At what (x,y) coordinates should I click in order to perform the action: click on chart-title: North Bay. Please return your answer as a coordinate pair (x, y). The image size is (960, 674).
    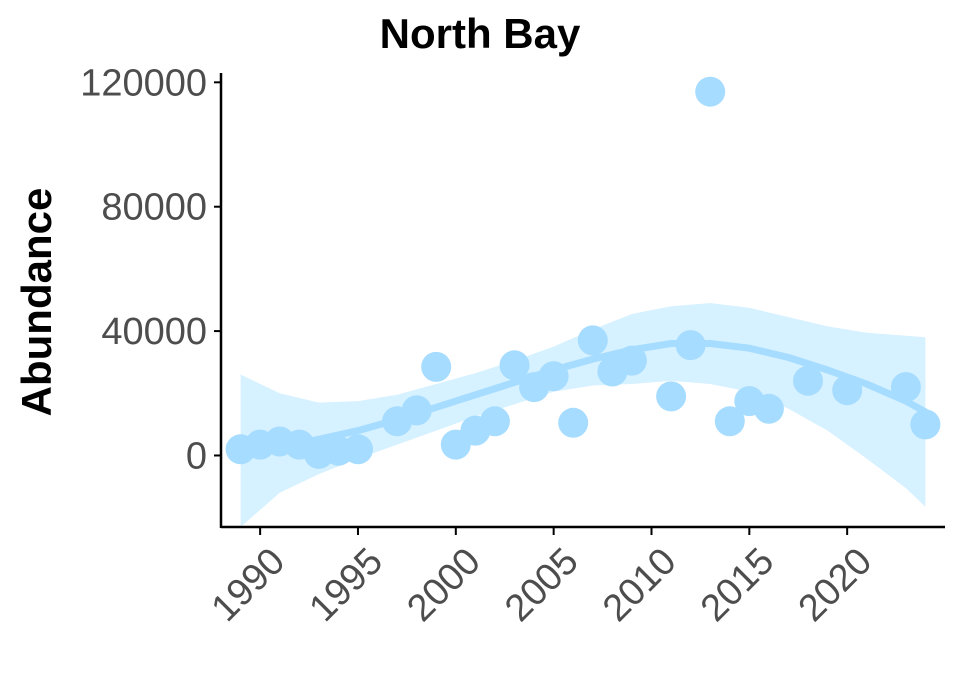
    Looking at the image, I should click on (480, 33).